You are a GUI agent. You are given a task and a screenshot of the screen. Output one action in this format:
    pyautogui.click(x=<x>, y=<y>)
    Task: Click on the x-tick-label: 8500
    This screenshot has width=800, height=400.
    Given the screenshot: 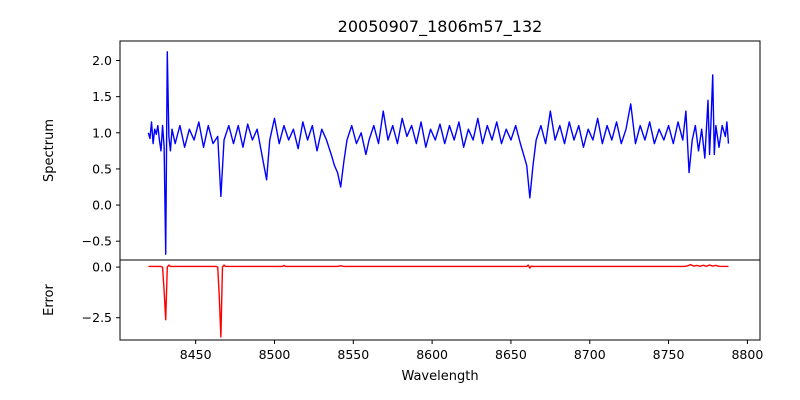 What is the action you would take?
    pyautogui.click(x=275, y=354)
    